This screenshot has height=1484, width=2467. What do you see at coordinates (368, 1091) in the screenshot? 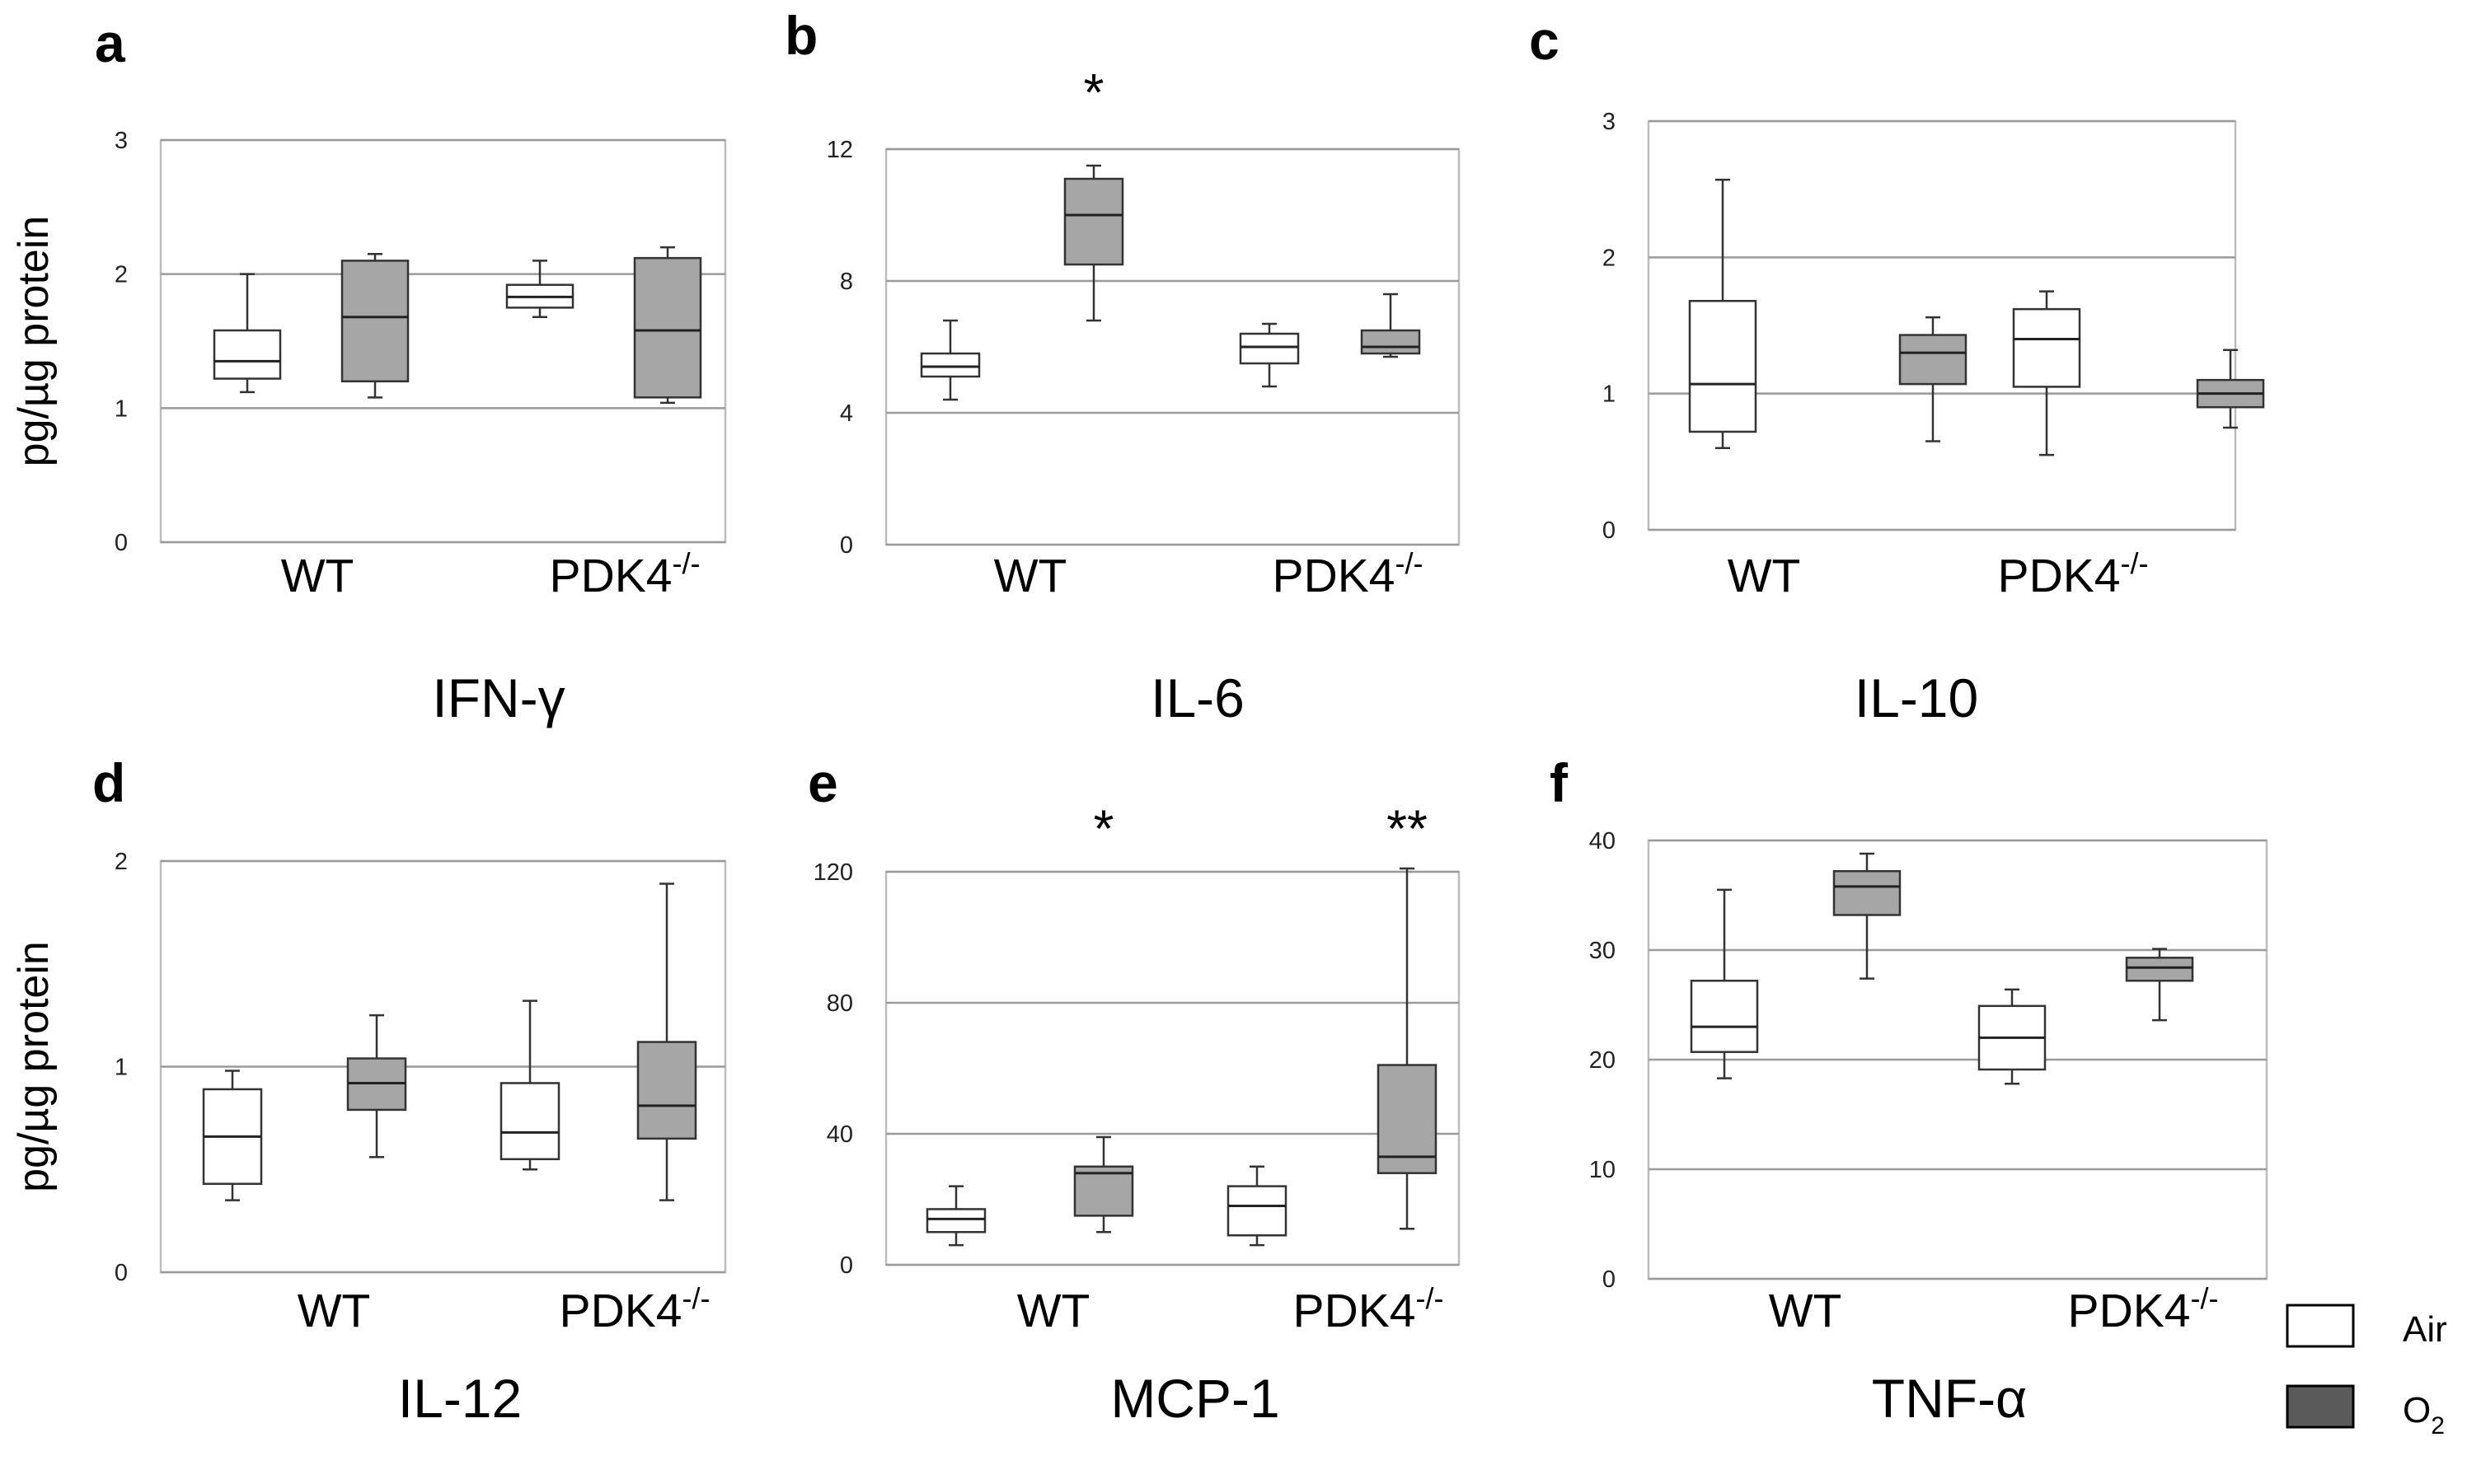
I see `panel-d: d 0 1 2 pg/µg protein WT PDK4-/- IL-12` at bounding box center [368, 1091].